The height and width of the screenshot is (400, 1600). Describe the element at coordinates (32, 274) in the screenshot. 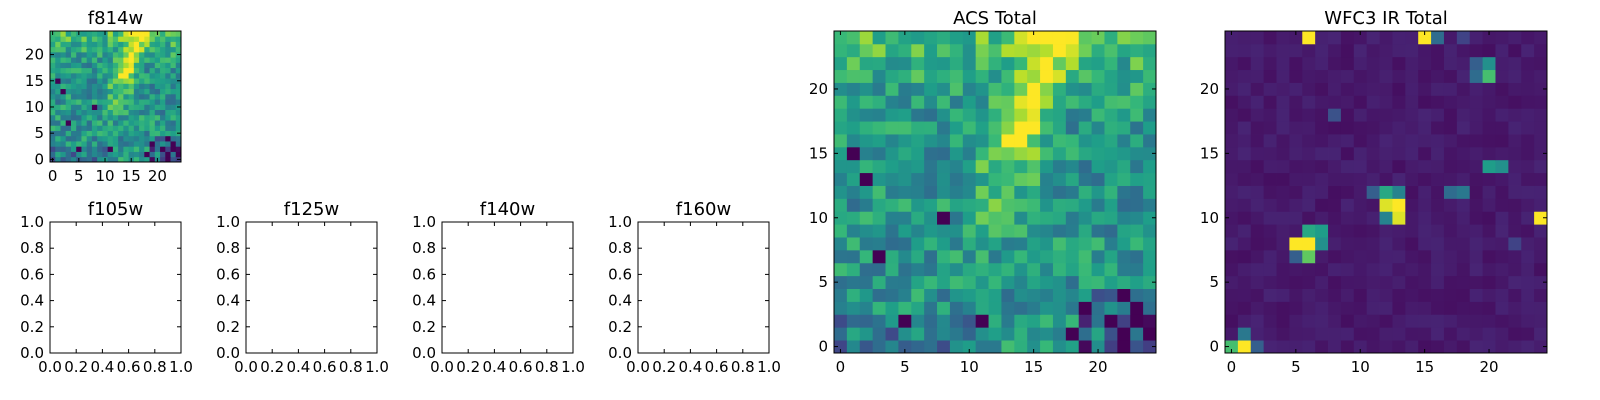

I see `y-tick-label: 0.6` at that location.